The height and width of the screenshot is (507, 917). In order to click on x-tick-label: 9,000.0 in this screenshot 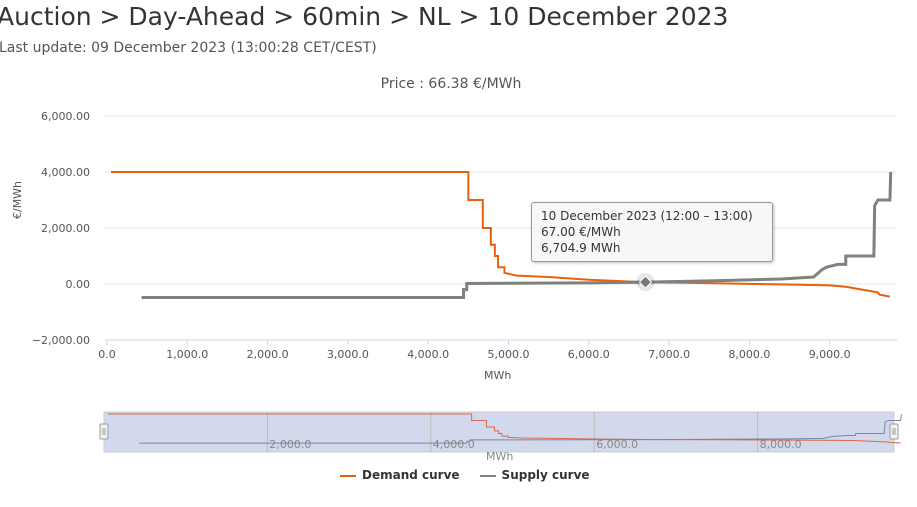, I will do `click(830, 354)`.